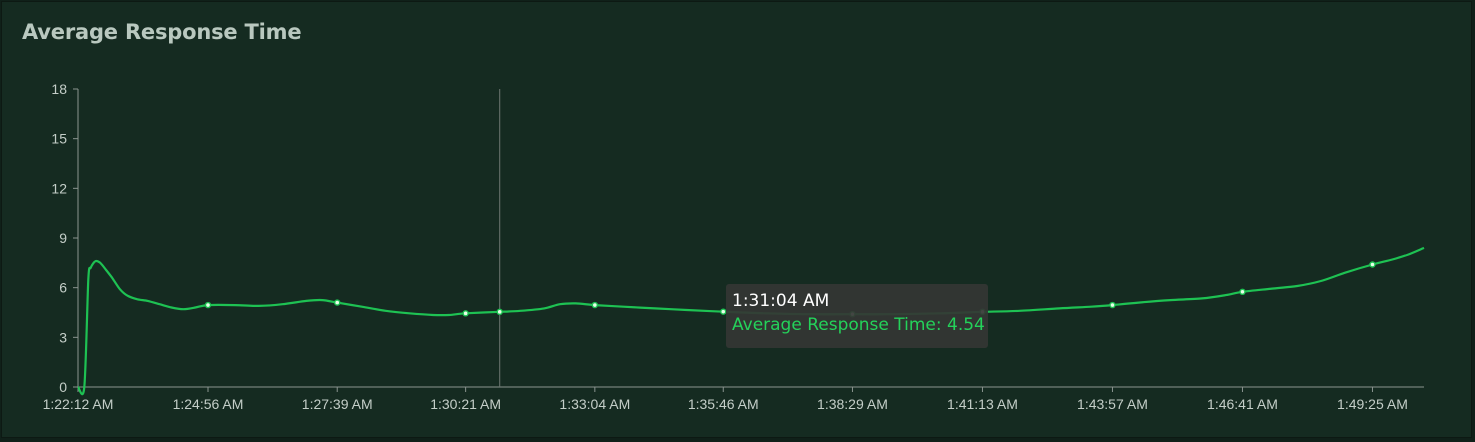 Image resolution: width=1475 pixels, height=442 pixels. Describe the element at coordinates (337, 404) in the screenshot. I see `x-tick-label: 1:27:39 AM` at that location.